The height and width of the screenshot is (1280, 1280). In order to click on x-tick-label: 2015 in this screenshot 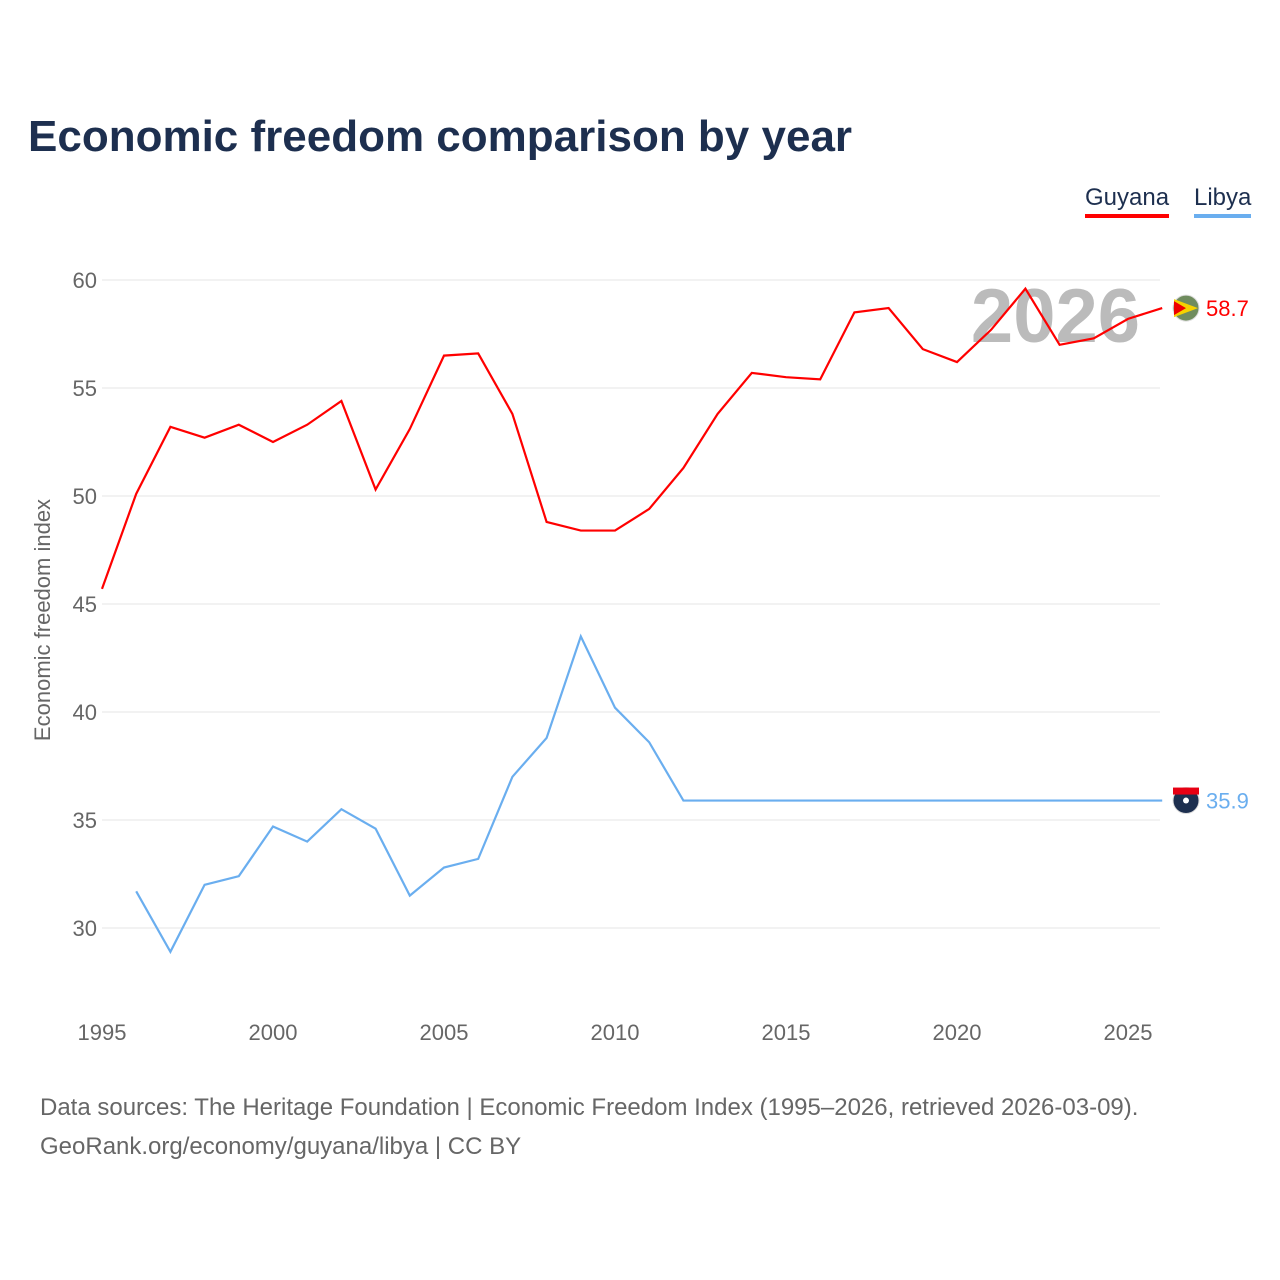, I will do `click(786, 1032)`.